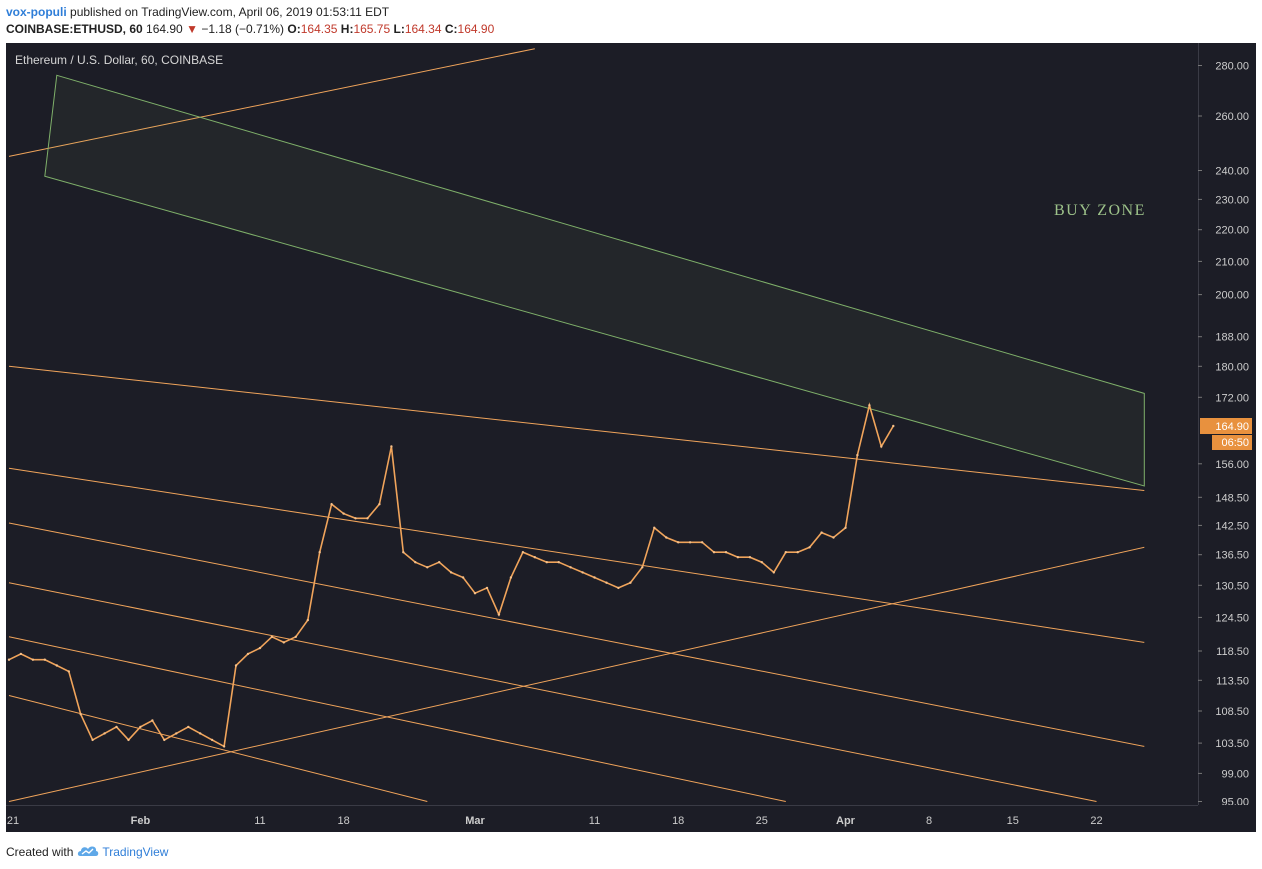  Describe the element at coordinates (423, 29) in the screenshot. I see `low-value: 164.34` at that location.